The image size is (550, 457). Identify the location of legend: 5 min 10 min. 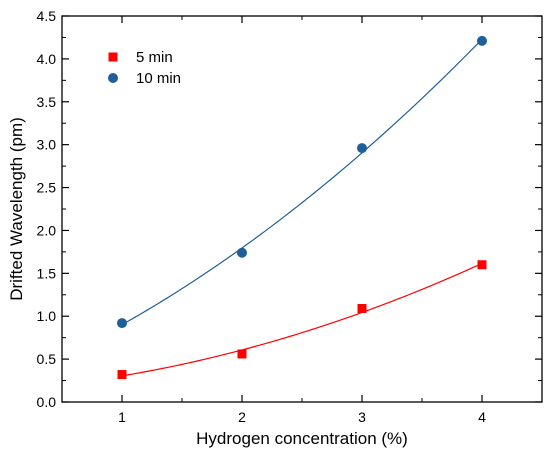
(144, 68).